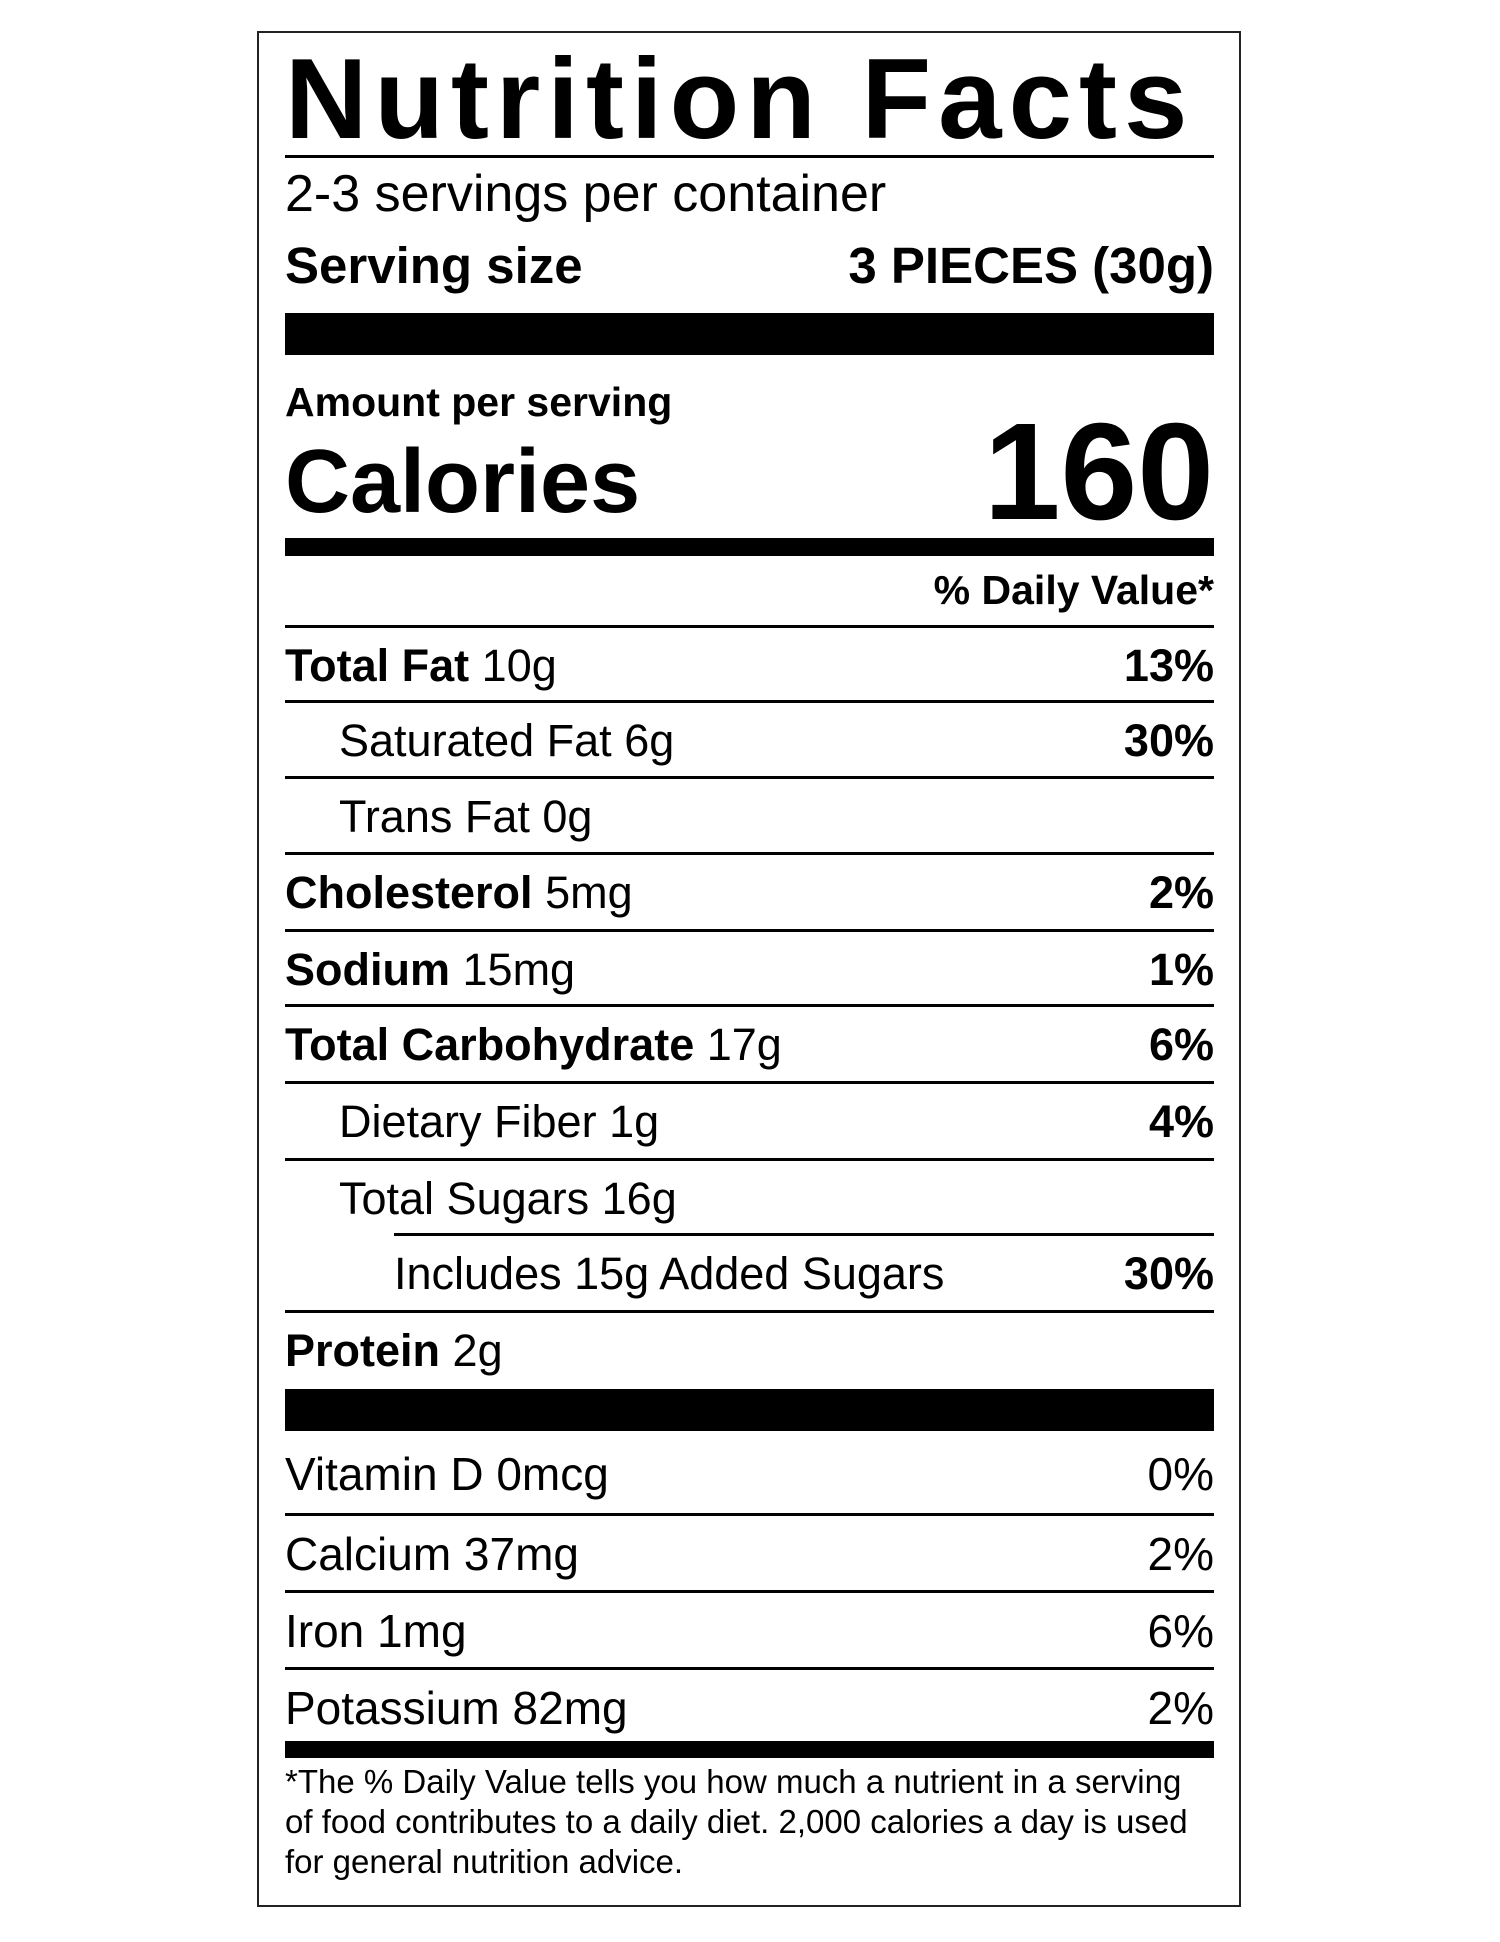 This screenshot has height=1942, width=1500. I want to click on nutrient-amount: 17g, so click(744, 1044).